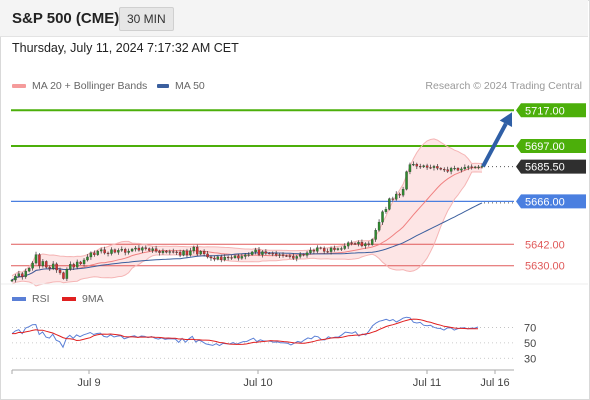 Image resolution: width=590 pixels, height=400 pixels. I want to click on legend-ma20: MA 20 + Bollinger Bands, so click(79, 86).